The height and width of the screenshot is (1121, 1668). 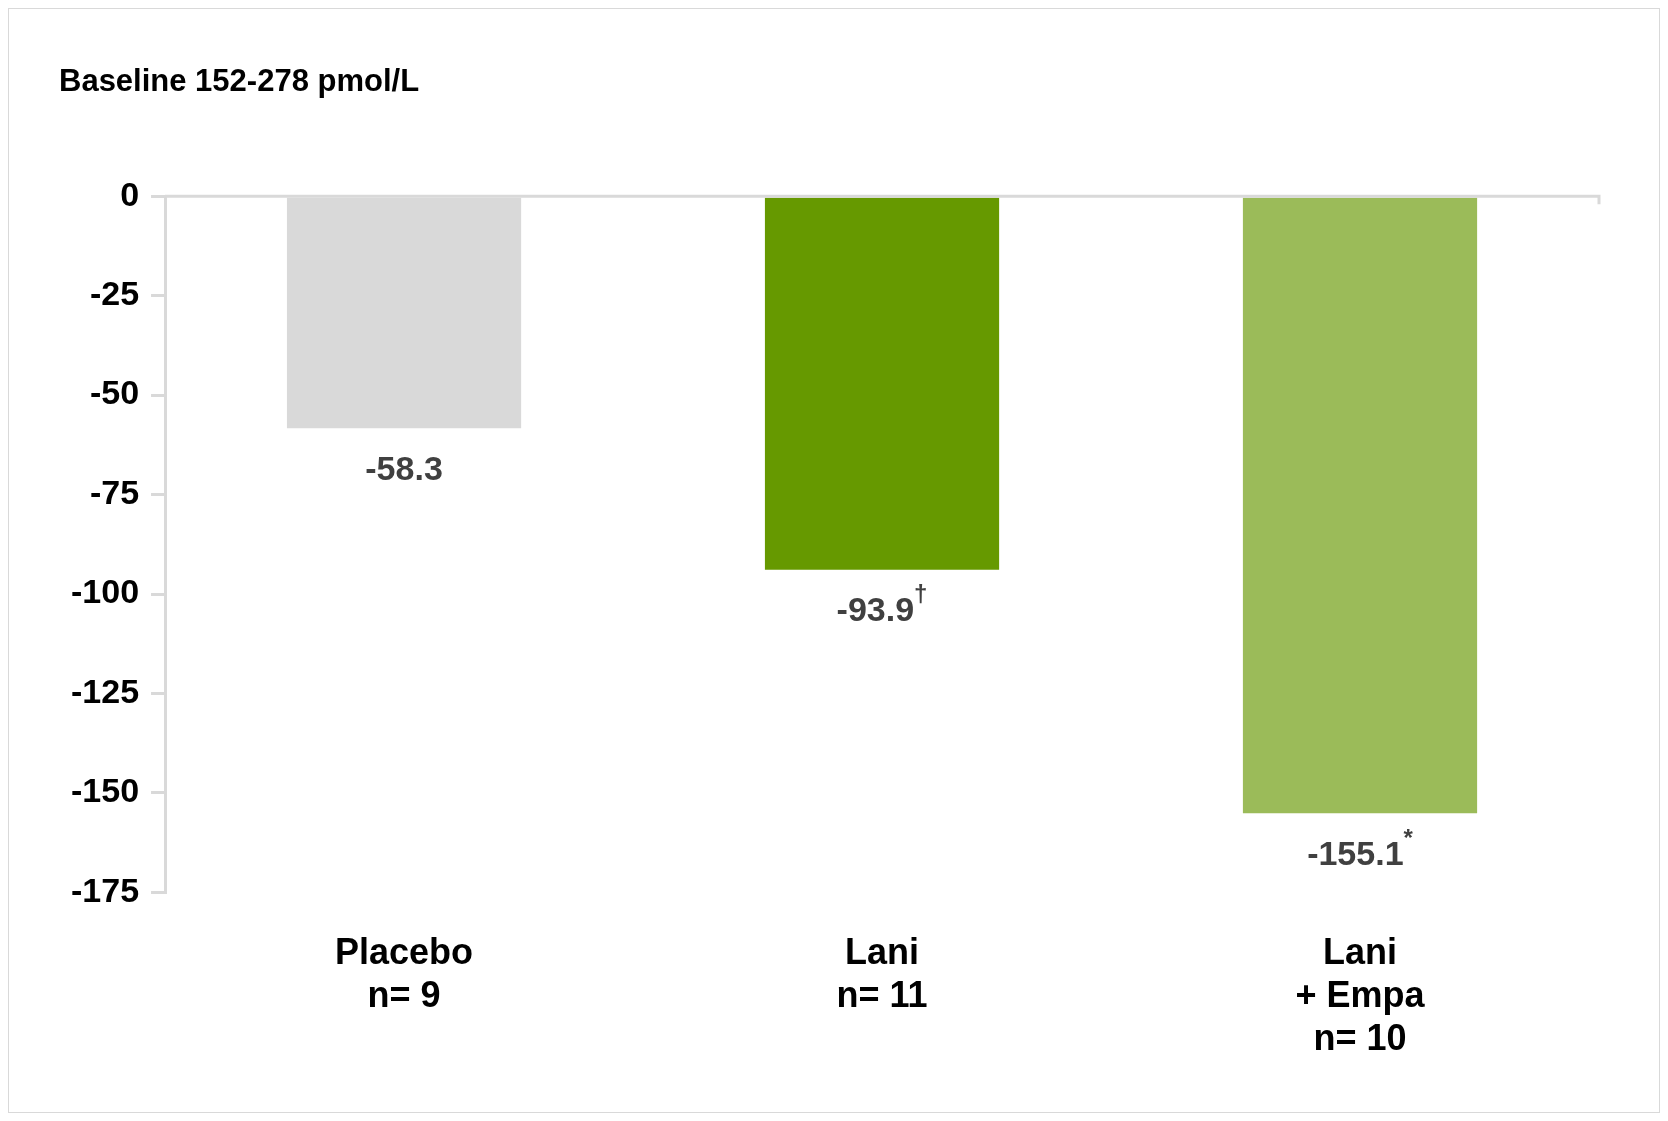 What do you see at coordinates (105, 591) in the screenshot?
I see `y-tick-label: -100` at bounding box center [105, 591].